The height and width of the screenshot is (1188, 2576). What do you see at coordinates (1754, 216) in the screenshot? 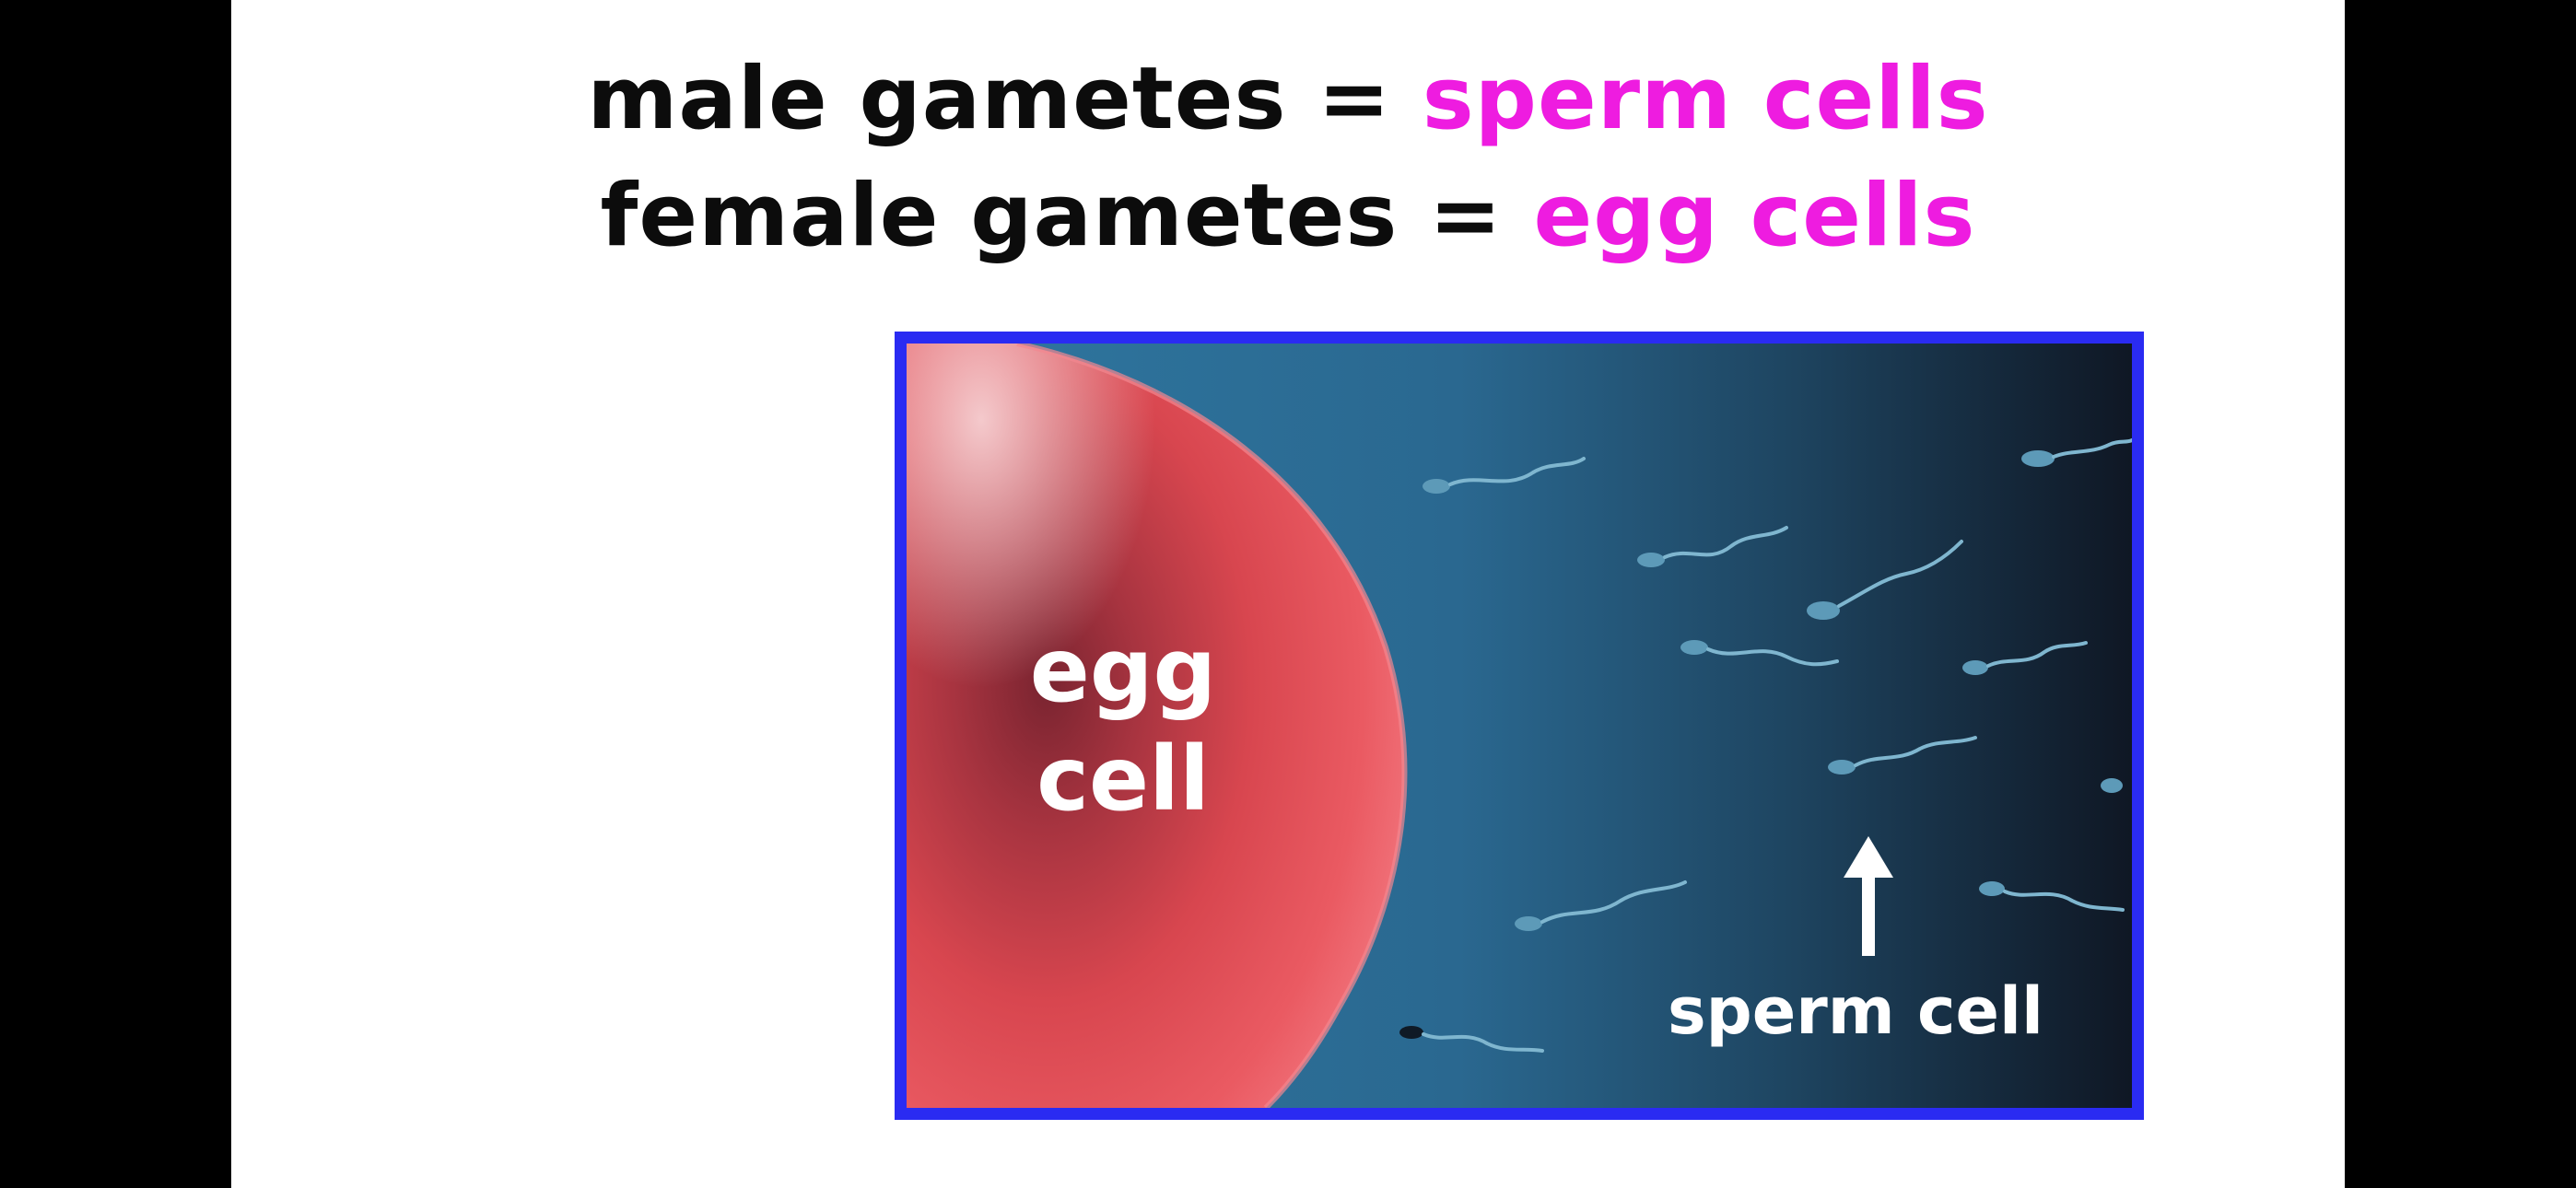
I see `heading-egg-cells-highlight: egg cells` at bounding box center [1754, 216].